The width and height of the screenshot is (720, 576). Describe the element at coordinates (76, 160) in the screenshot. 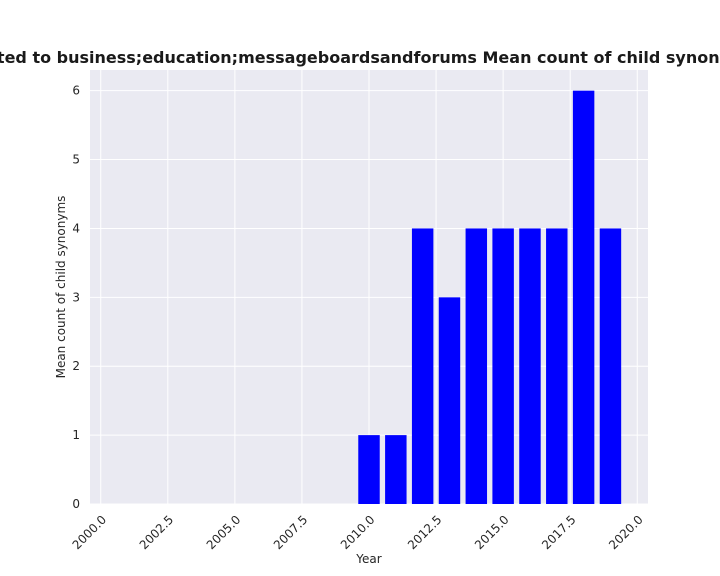

I see `y-tick-label: 5` at that location.